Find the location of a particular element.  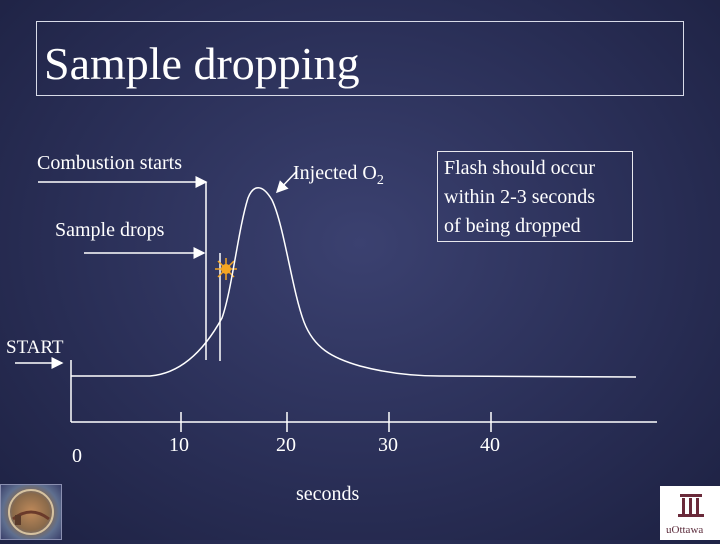

university-logo: uOttawa is located at coordinates (690, 513).